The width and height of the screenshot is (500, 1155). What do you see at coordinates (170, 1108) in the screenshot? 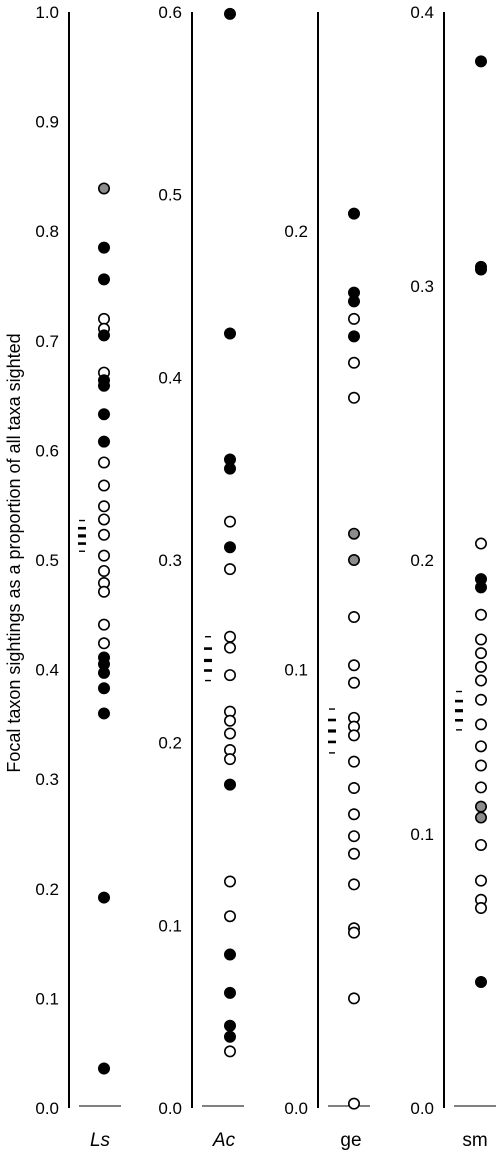
I see `panel-ac-ytick-label: 0.0` at bounding box center [170, 1108].